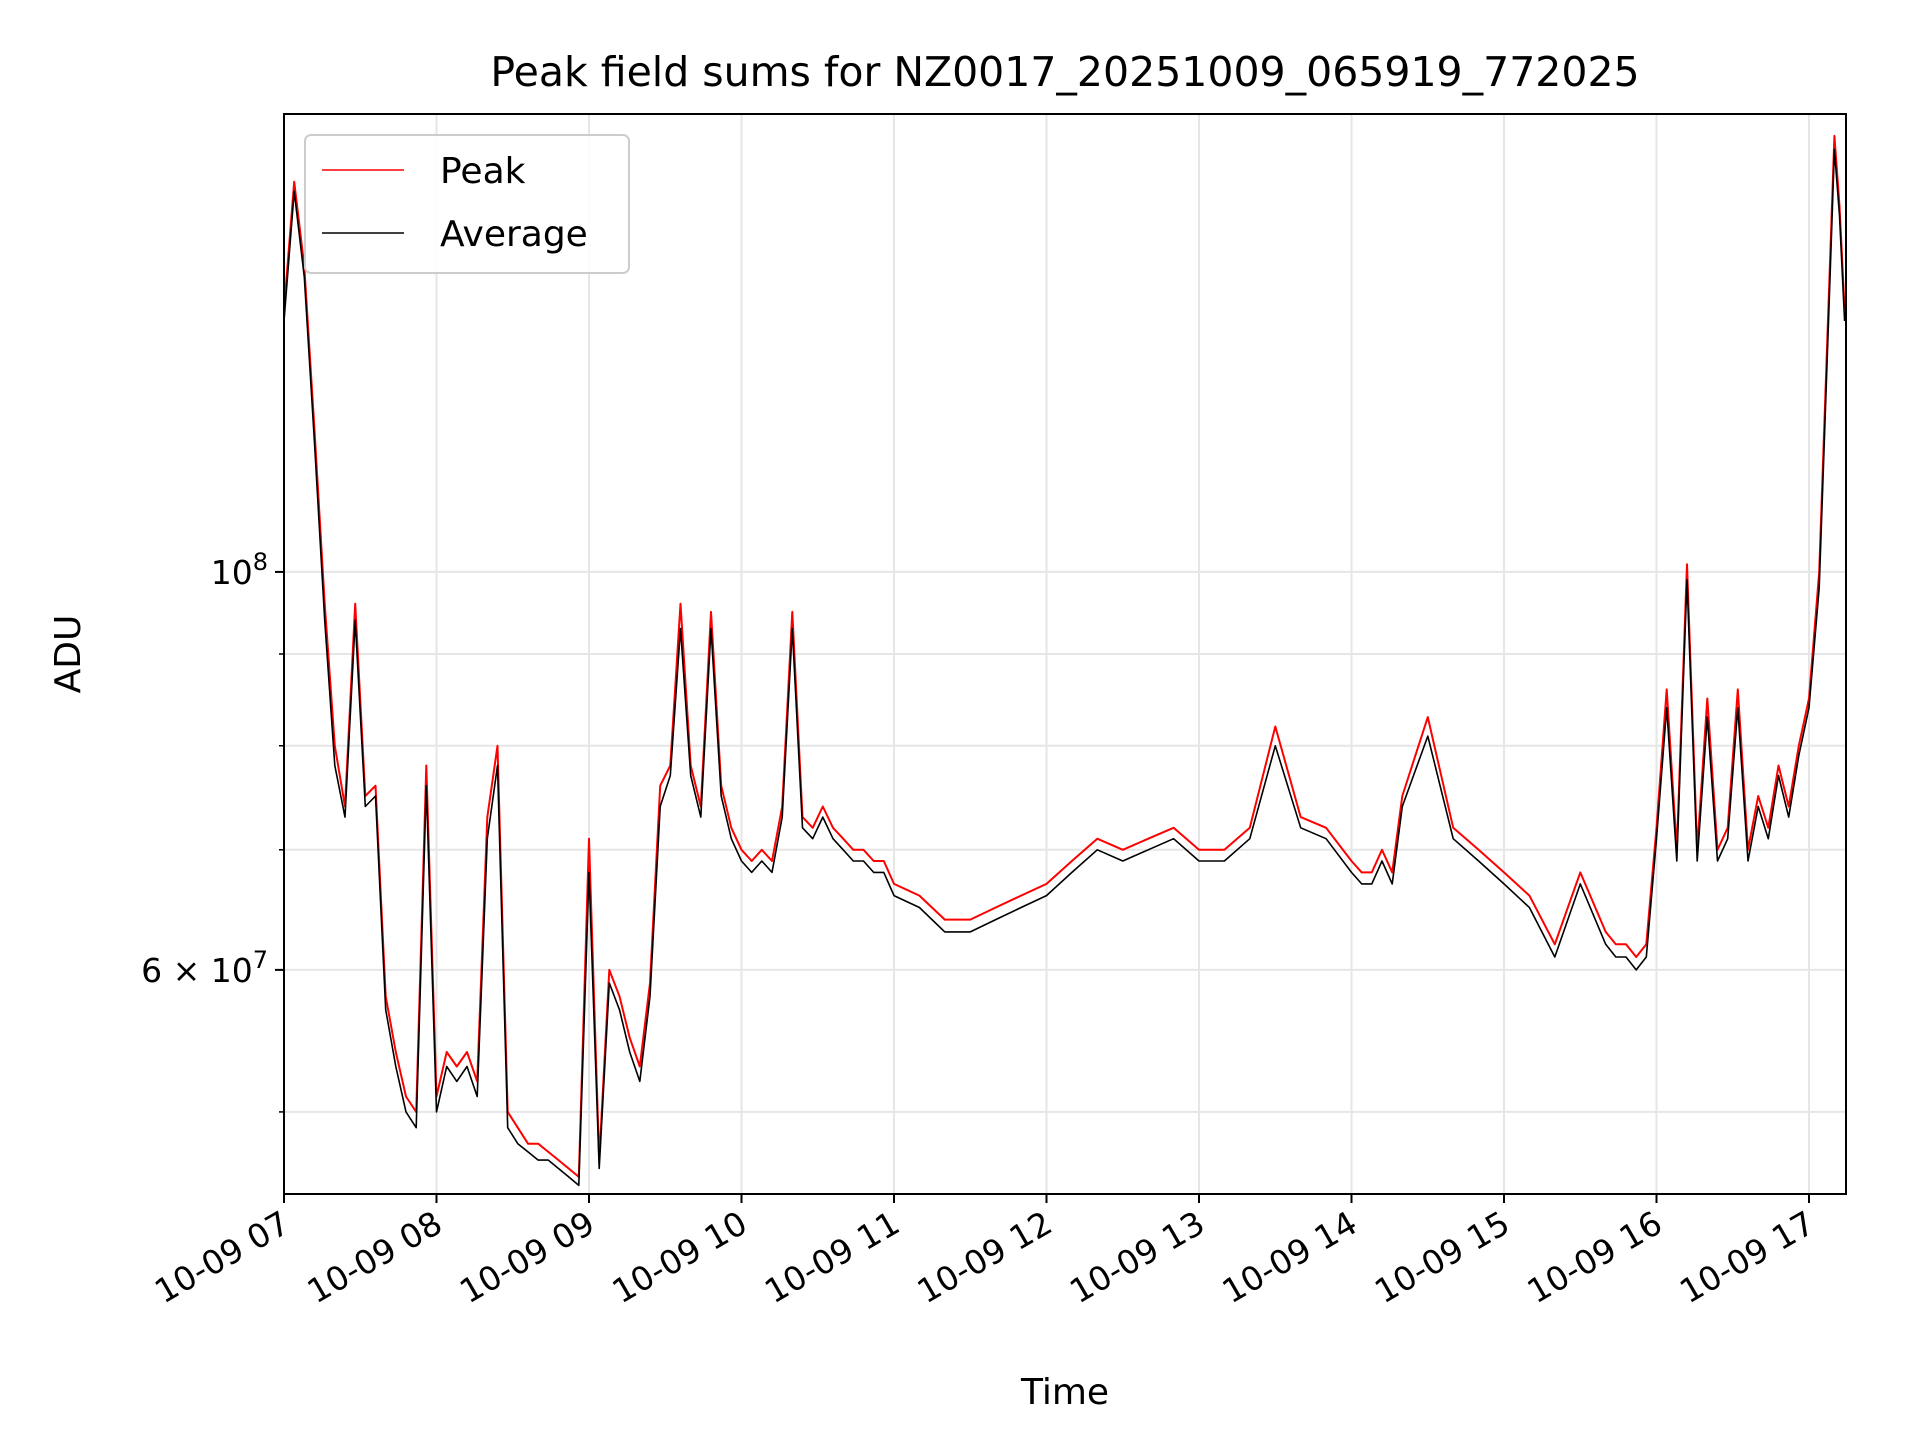 This screenshot has width=1920, height=1440. What do you see at coordinates (1064, 1392) in the screenshot?
I see `x-axis-label: Time` at bounding box center [1064, 1392].